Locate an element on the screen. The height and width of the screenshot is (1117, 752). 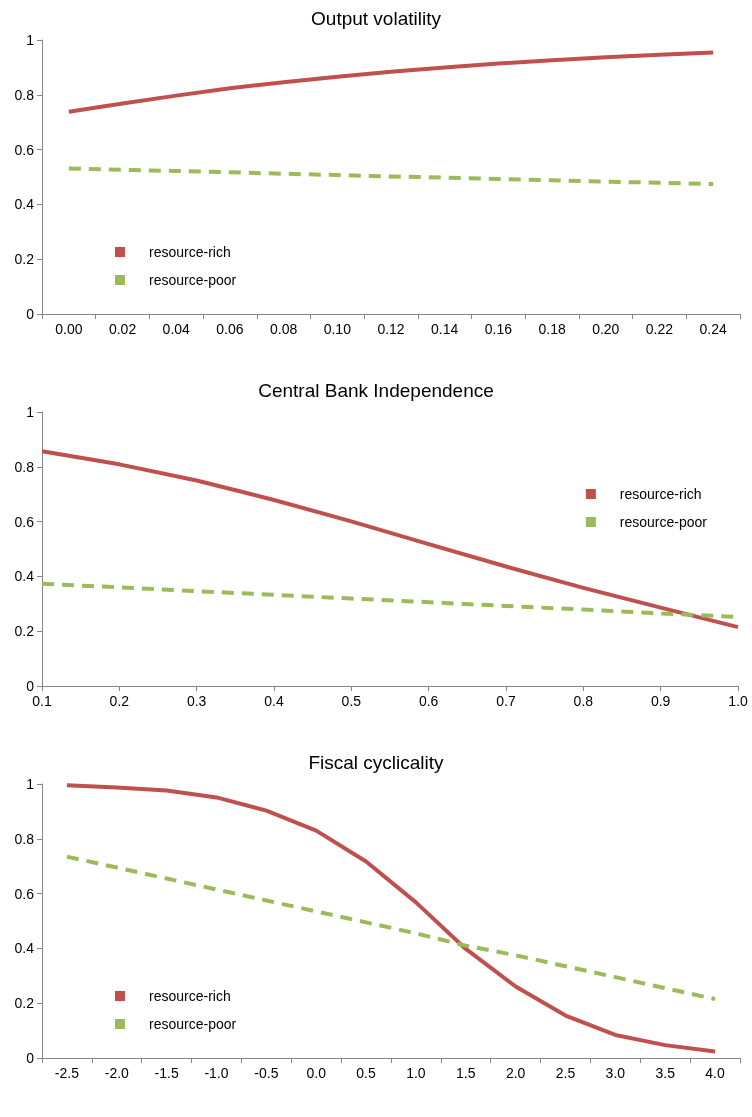
x-tick-label: 4.0 is located at coordinates (715, 1073).